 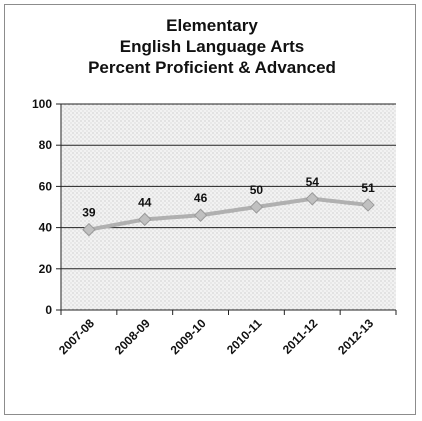 I want to click on x-tick-label: 2012-13, so click(x=355, y=336).